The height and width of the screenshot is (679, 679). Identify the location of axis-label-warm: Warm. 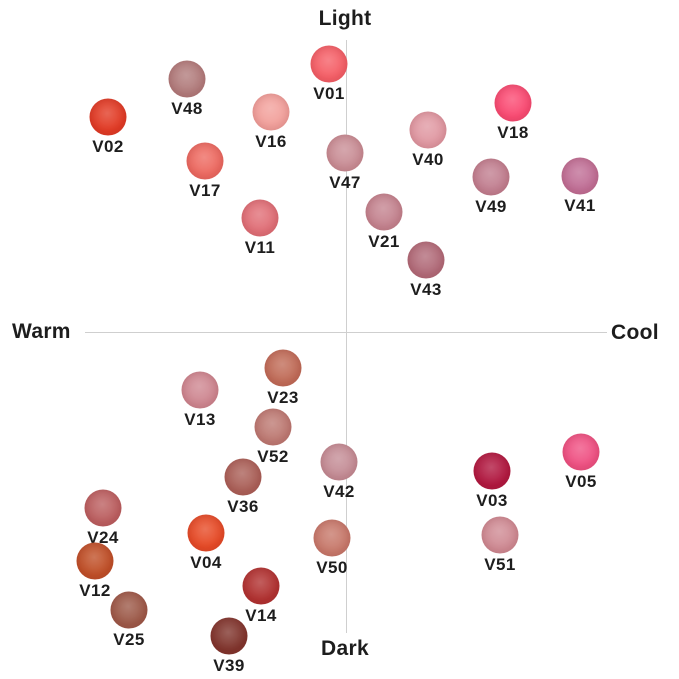
(41, 331).